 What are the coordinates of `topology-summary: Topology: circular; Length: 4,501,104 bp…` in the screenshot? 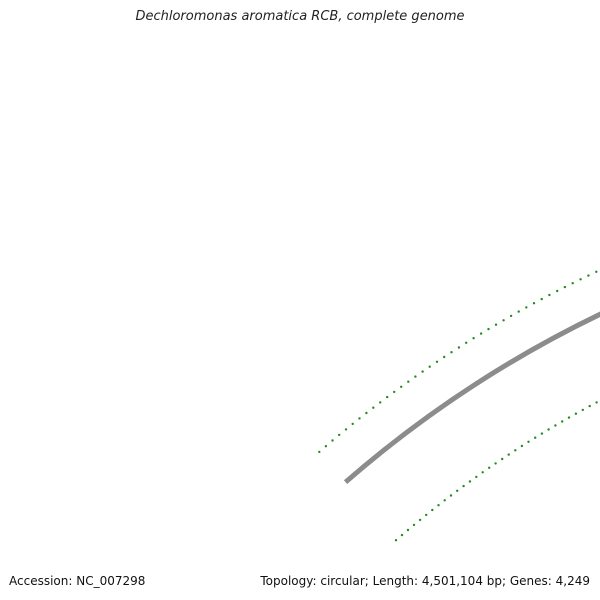 It's located at (425, 581).